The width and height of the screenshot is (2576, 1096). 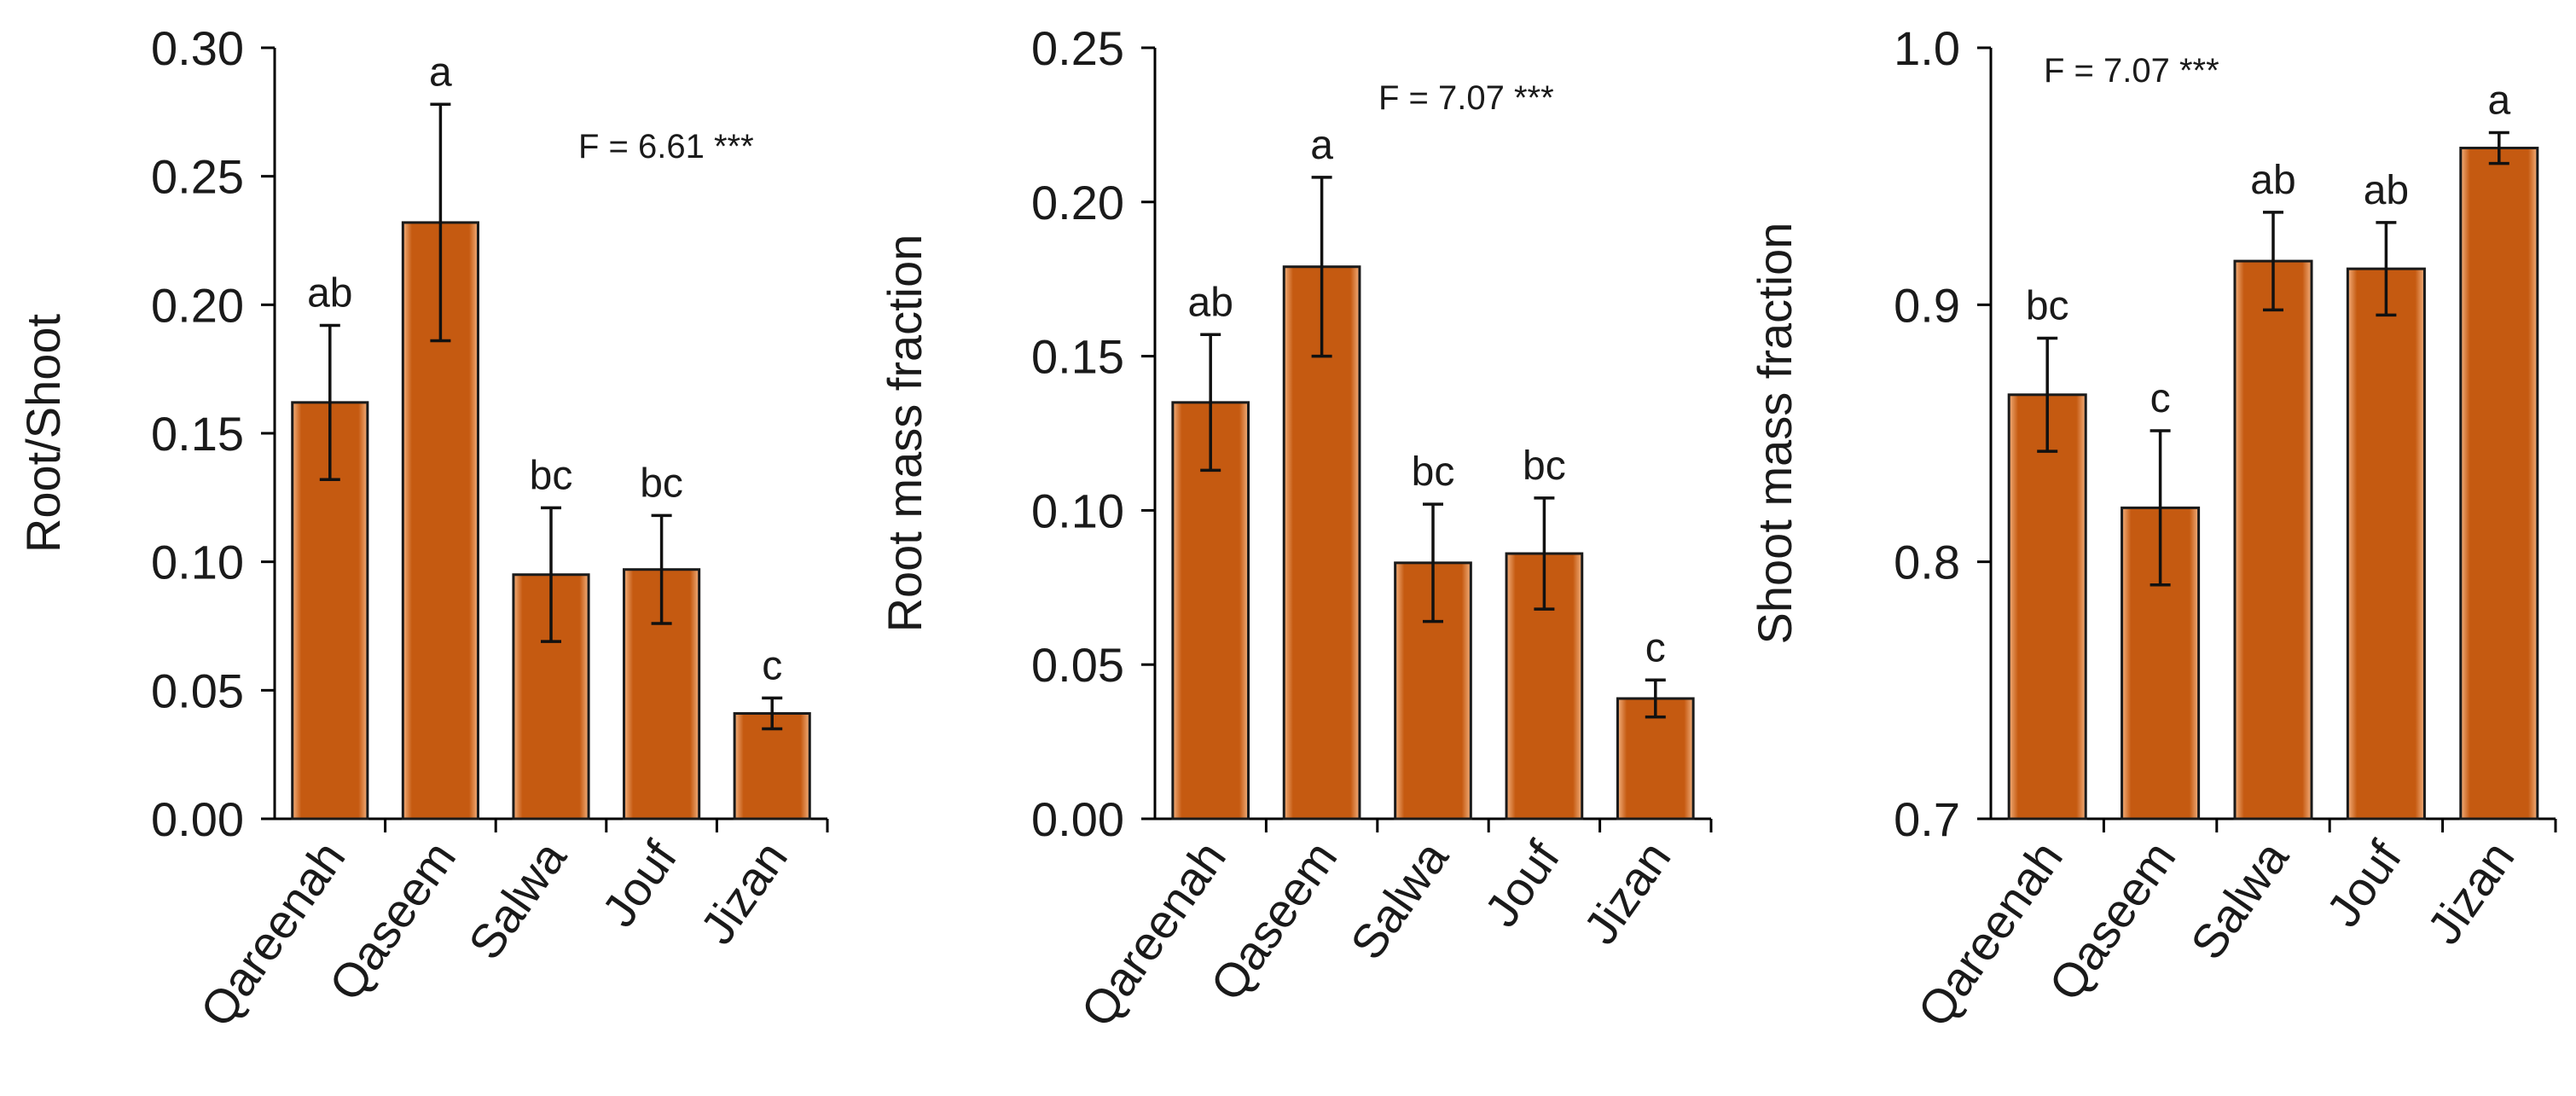 What do you see at coordinates (904, 434) in the screenshot?
I see `y-axis-title: Root mass fraction` at bounding box center [904, 434].